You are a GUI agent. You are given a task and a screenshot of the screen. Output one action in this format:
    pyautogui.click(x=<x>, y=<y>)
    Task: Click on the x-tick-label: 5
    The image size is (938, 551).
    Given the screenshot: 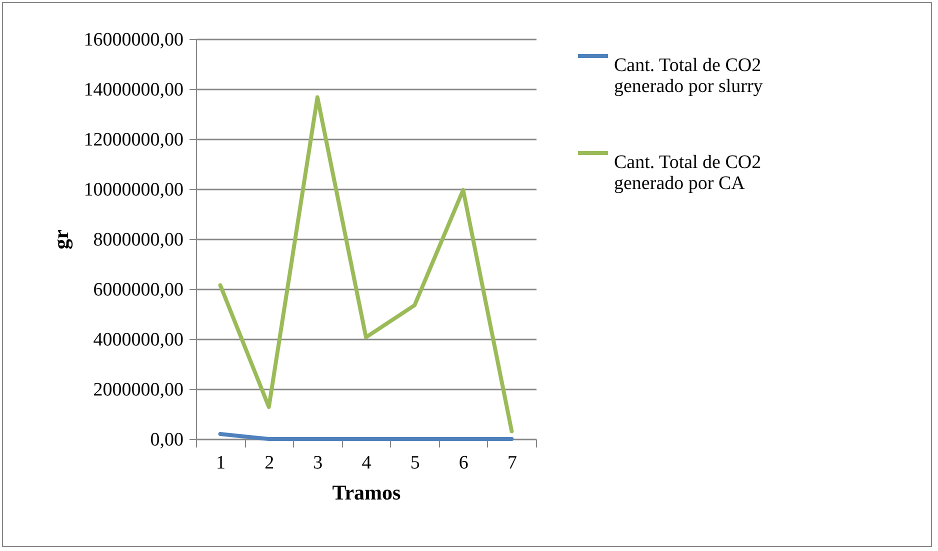 What is the action you would take?
    pyautogui.click(x=415, y=463)
    